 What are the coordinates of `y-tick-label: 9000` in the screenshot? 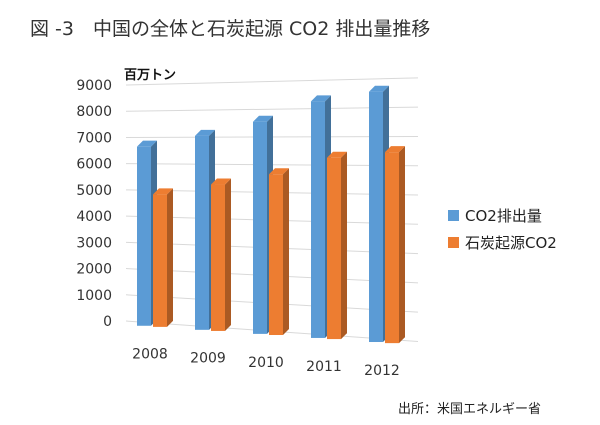 It's located at (94, 86).